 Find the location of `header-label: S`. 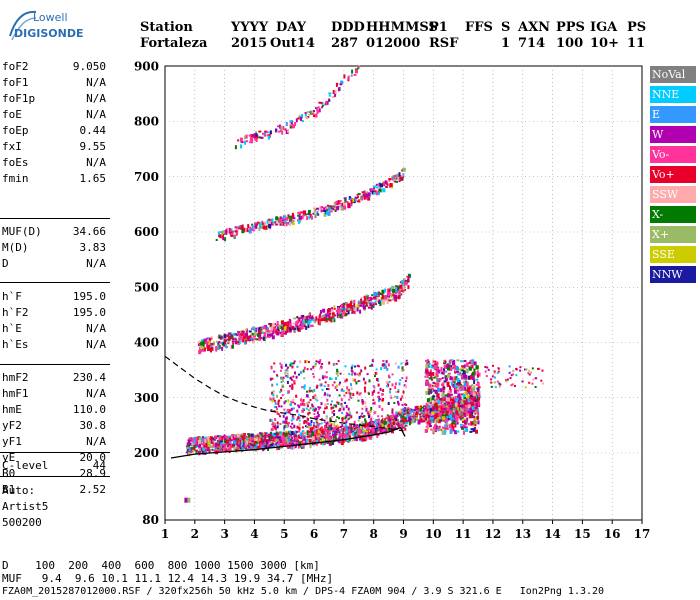

header-label: S is located at coordinates (506, 27).